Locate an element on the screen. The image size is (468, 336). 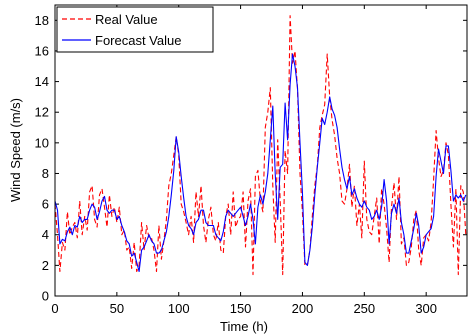
y-tick-labels: 0 2 4 6 8 10 12 14 16 18 is located at coordinates (42, 158).